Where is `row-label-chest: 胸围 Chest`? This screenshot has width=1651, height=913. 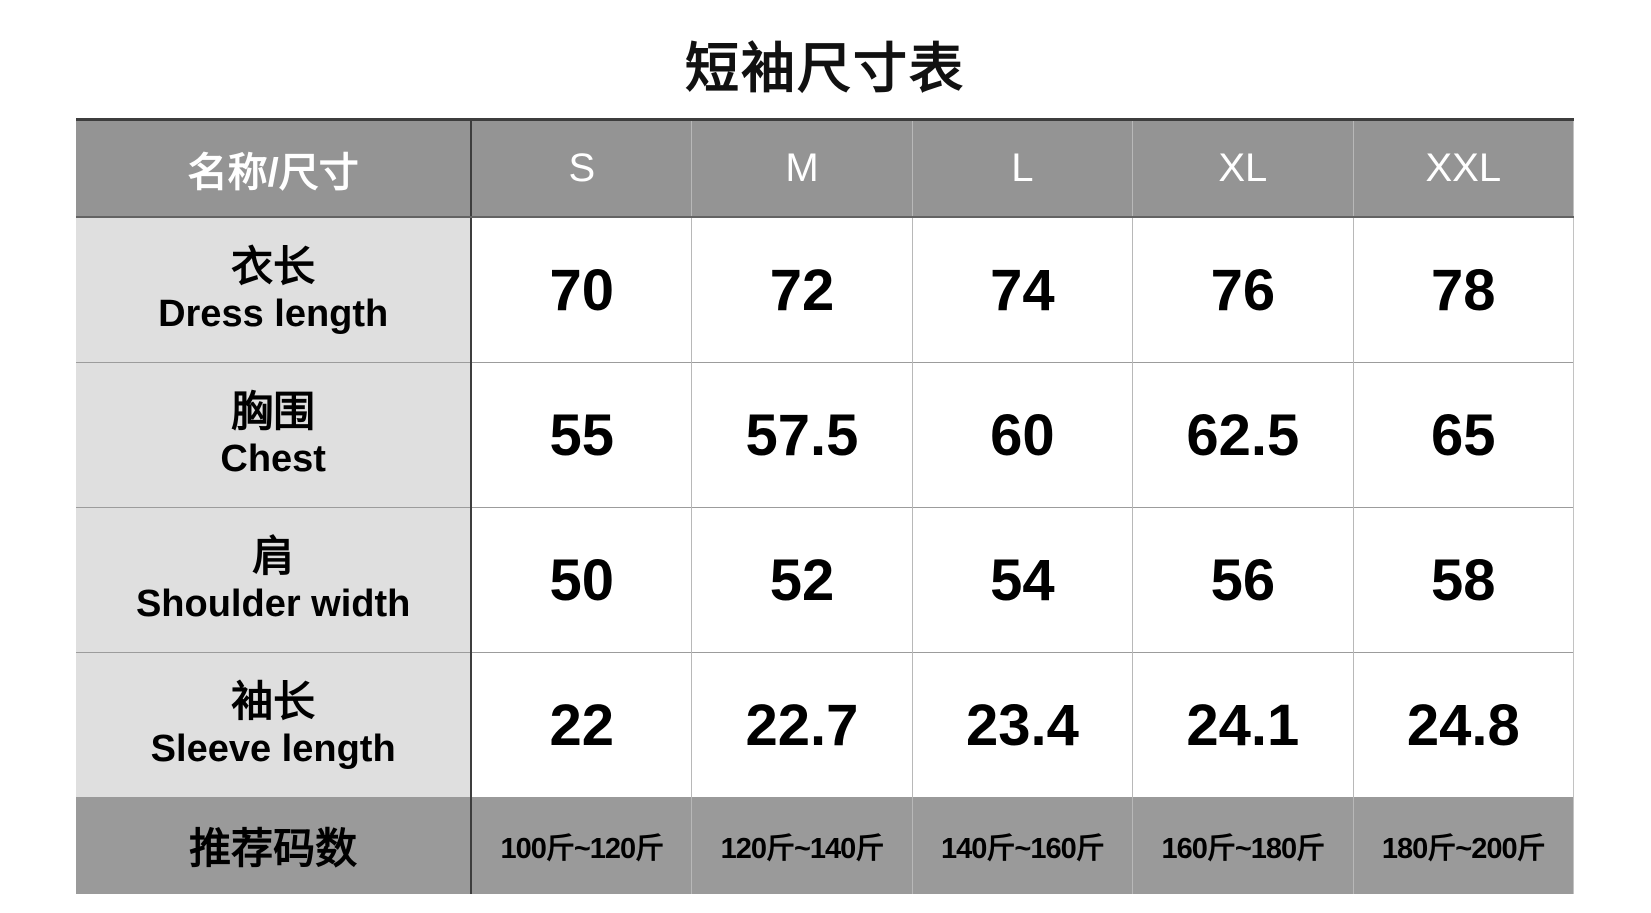 row-label-chest: 胸围 Chest is located at coordinates (274, 435).